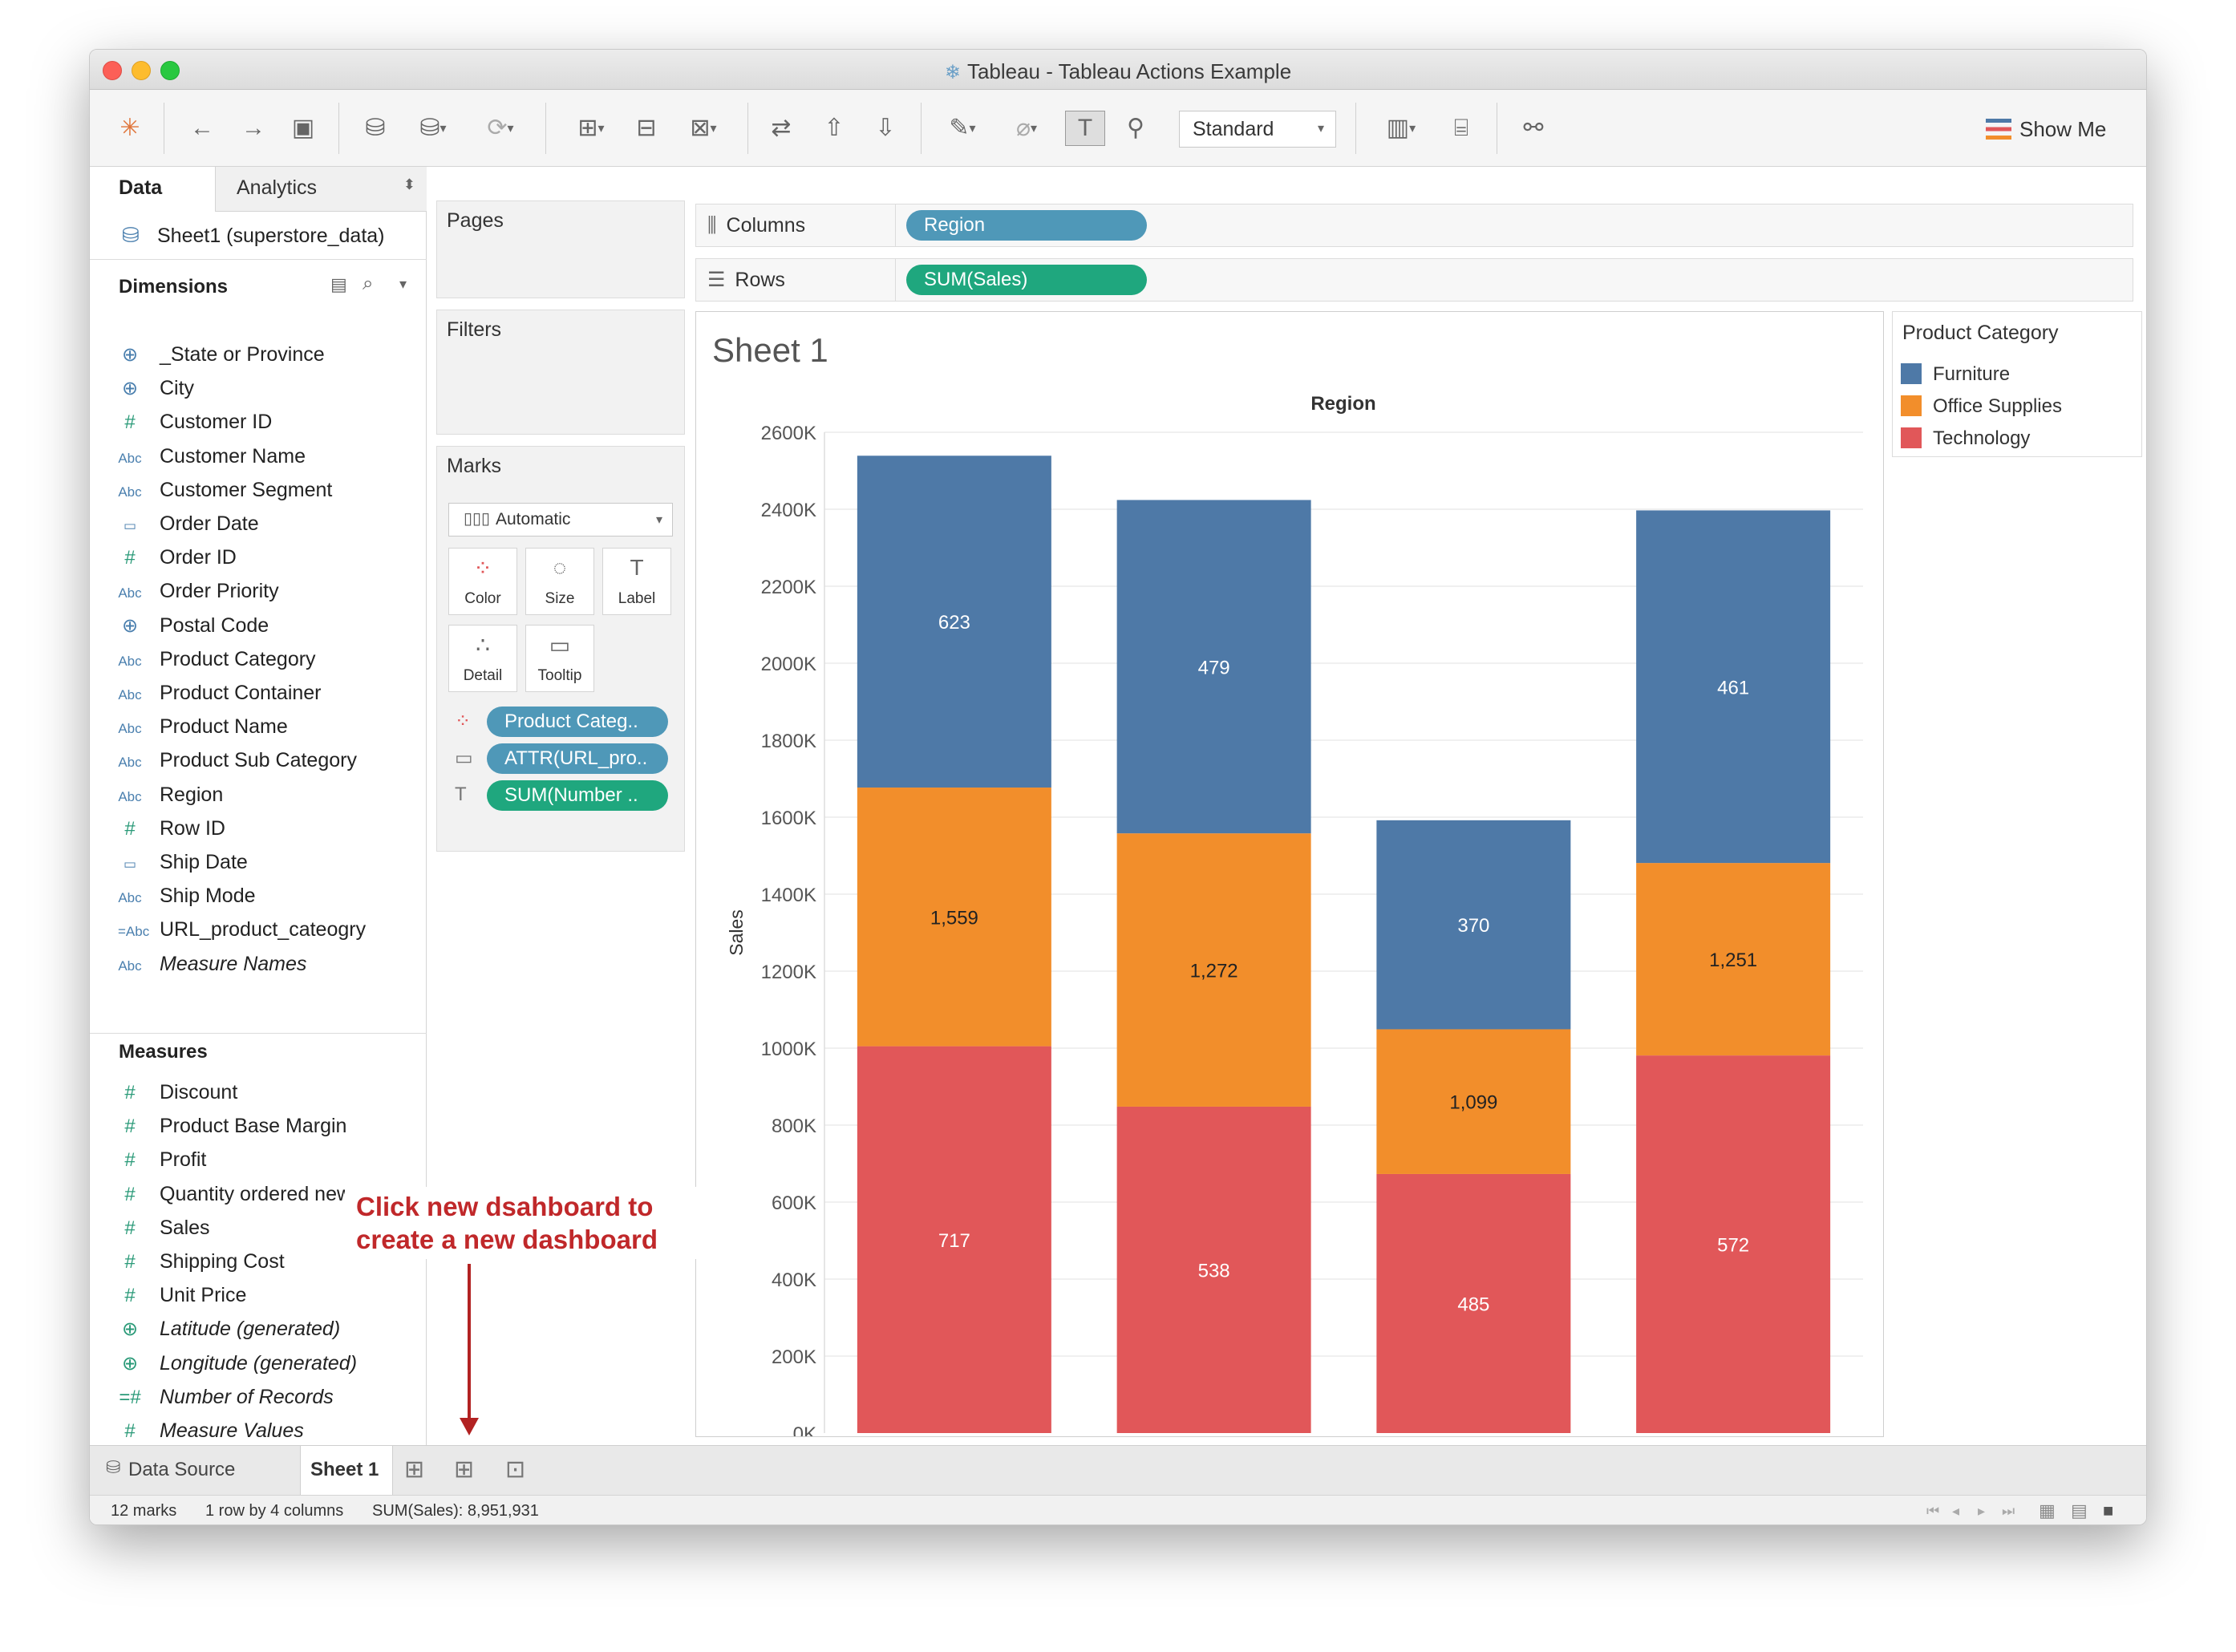 The image size is (2236, 1652). Describe the element at coordinates (1085, 128) in the screenshot. I see `show-mark-labels-icon: T` at that location.